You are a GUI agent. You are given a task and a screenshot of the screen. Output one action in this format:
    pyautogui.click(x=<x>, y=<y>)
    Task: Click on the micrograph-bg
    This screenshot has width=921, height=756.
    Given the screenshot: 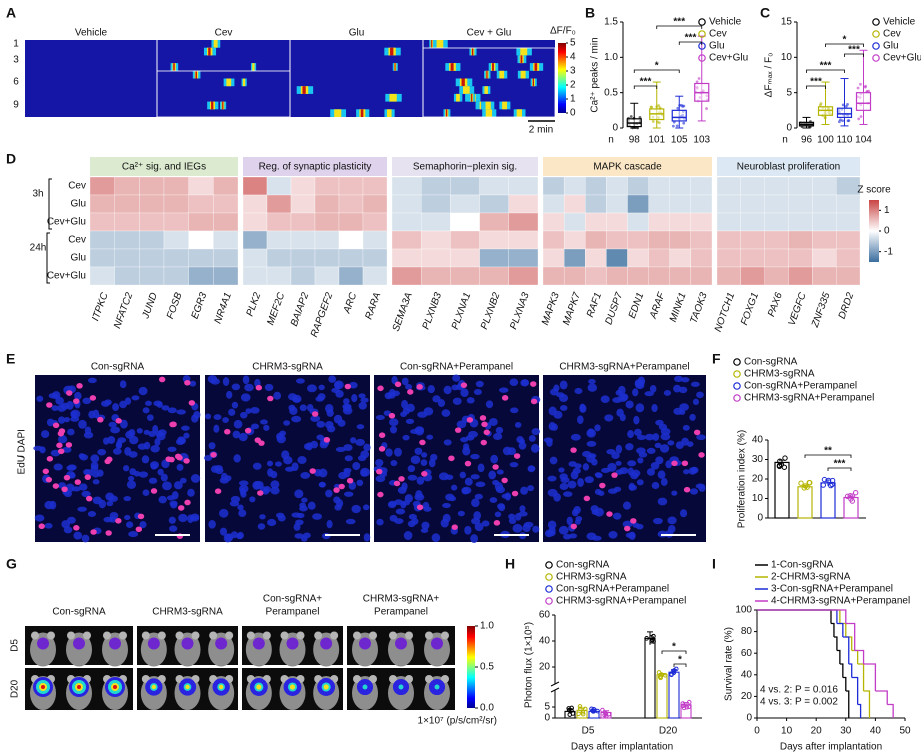 What is the action you would take?
    pyautogui.click(x=624, y=458)
    